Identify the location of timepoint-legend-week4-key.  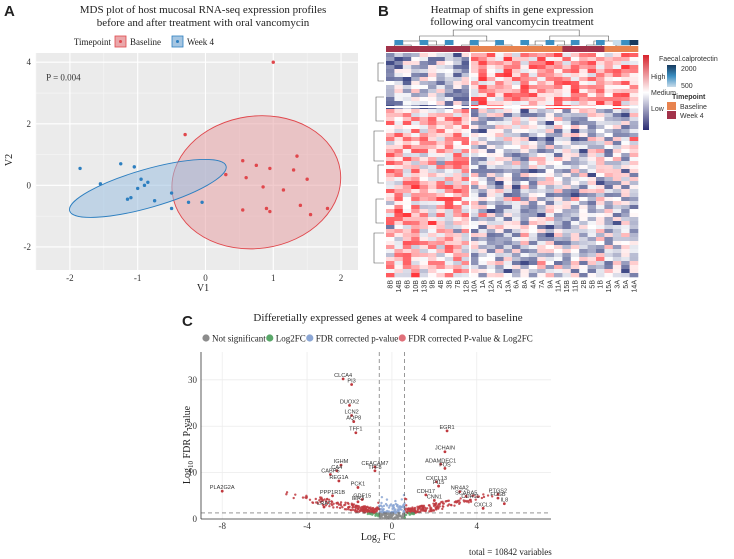
(671, 115).